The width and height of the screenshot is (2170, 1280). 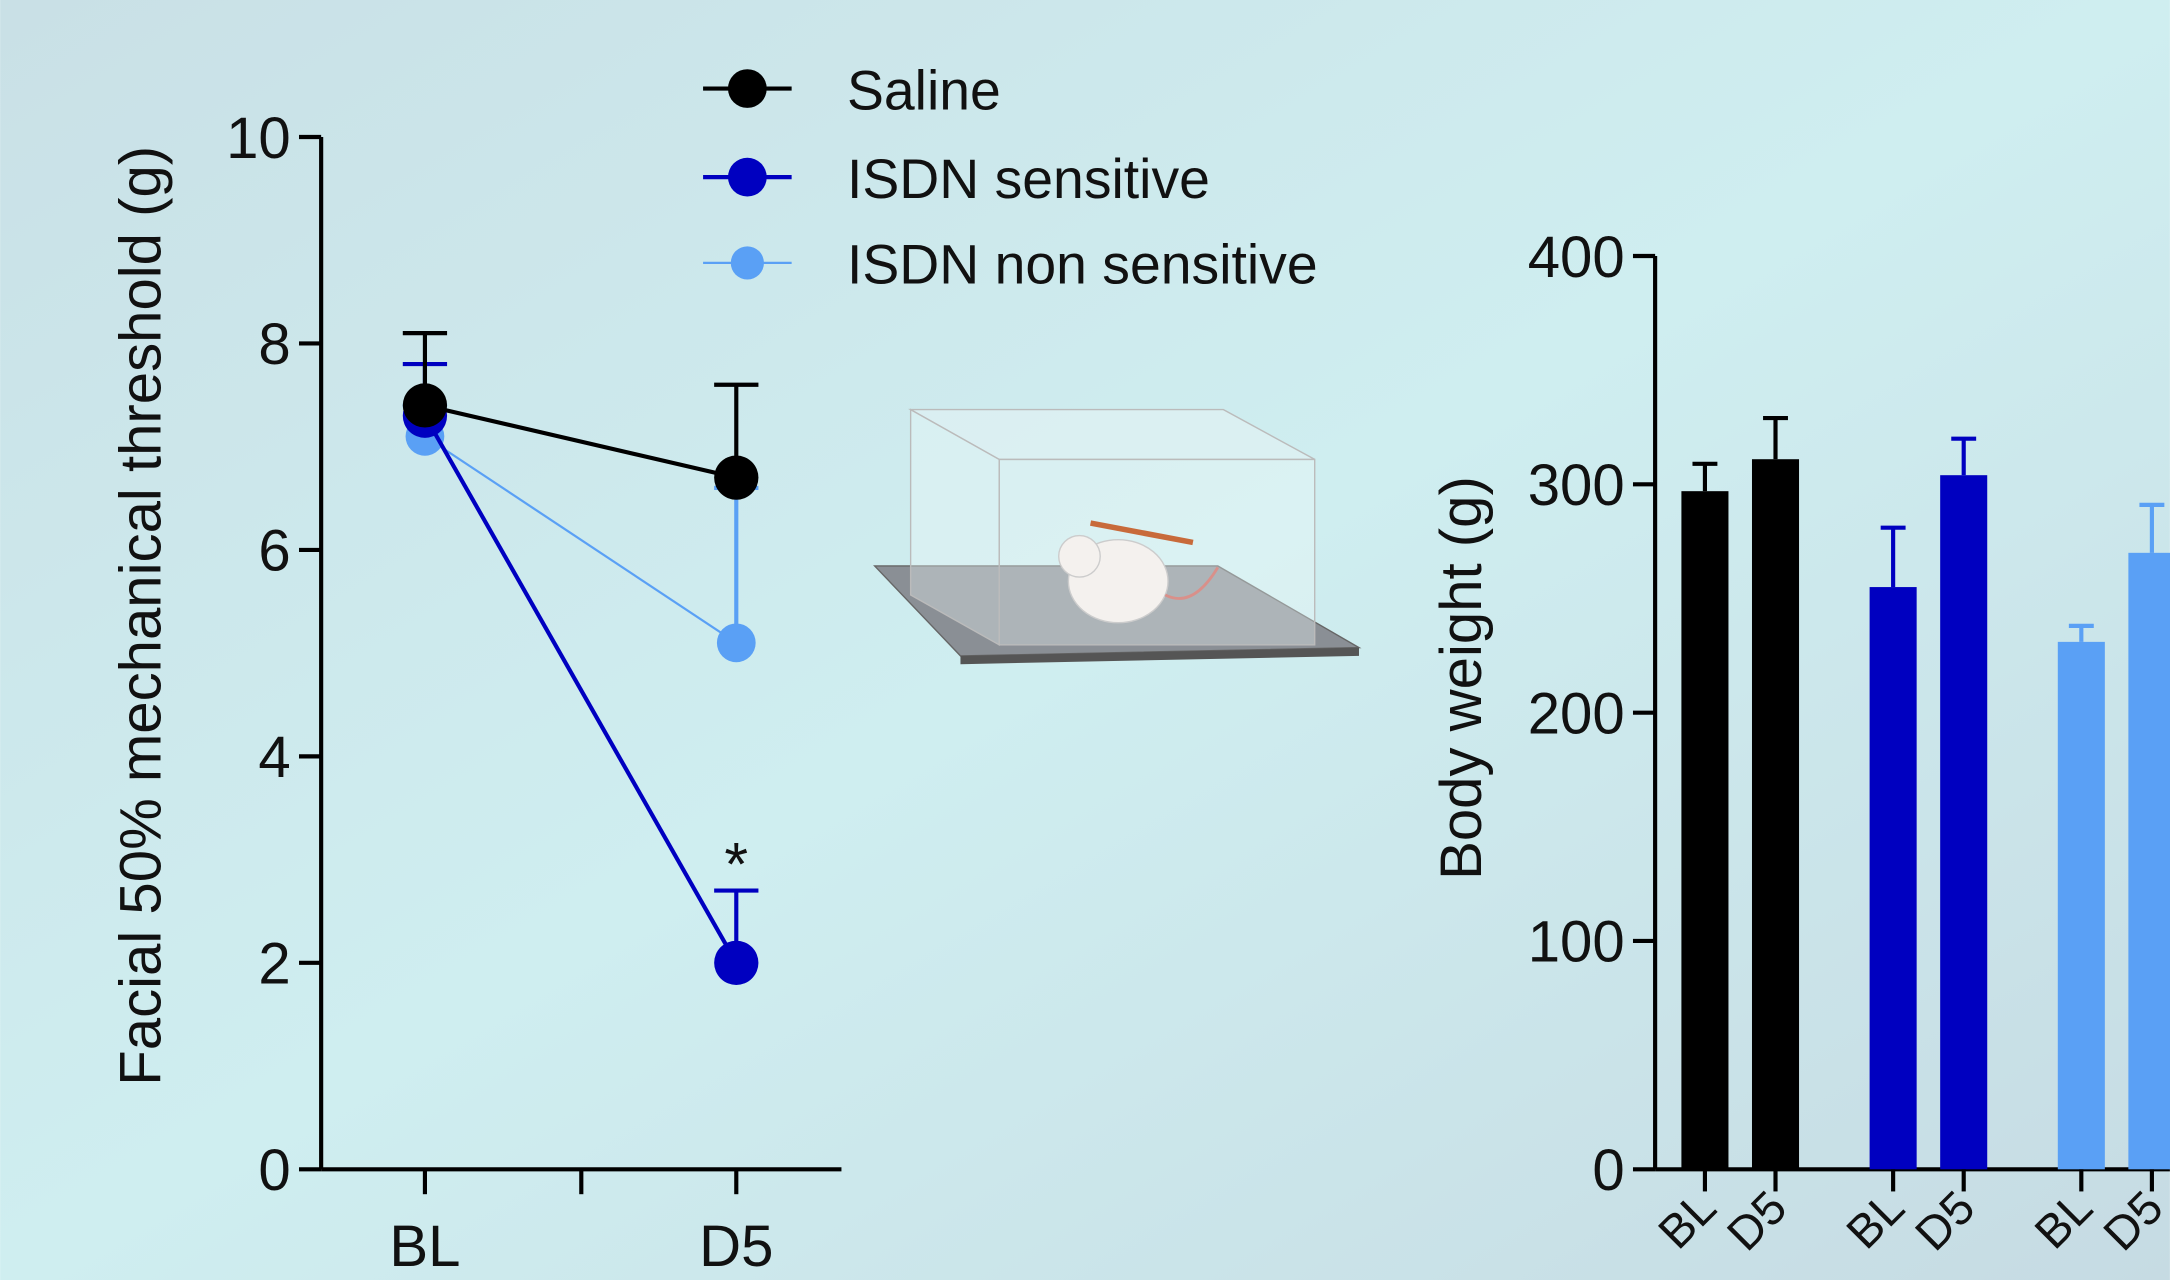 What do you see at coordinates (424, 1246) in the screenshot?
I see `x-tick-label: BL` at bounding box center [424, 1246].